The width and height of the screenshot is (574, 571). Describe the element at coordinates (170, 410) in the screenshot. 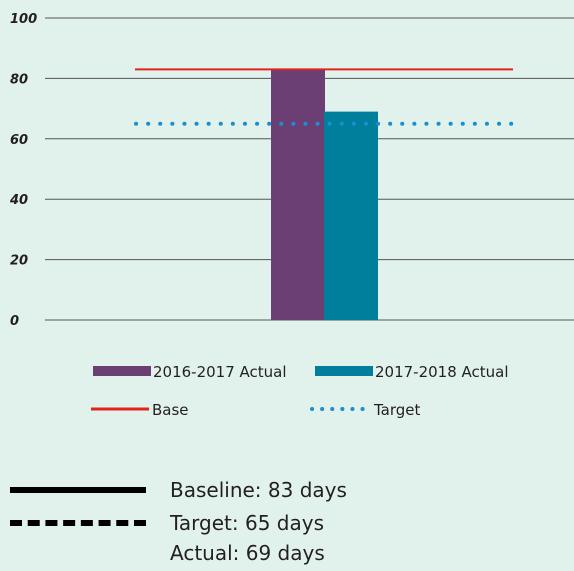

I see `legend-label: Base` at that location.